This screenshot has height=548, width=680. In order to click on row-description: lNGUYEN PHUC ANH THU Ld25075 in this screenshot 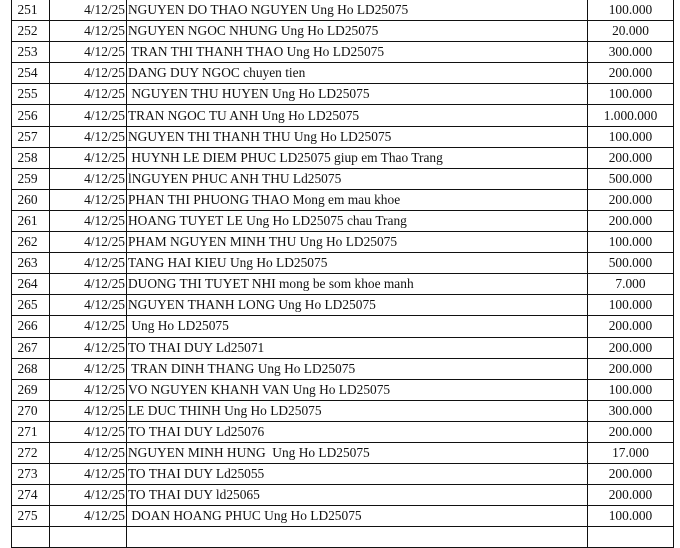, I will do `click(357, 178)`.